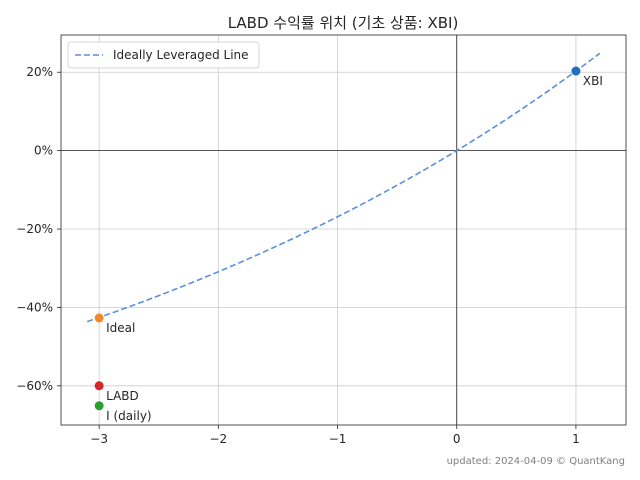 The height and width of the screenshot is (480, 640). What do you see at coordinates (120, 328) in the screenshot?
I see `point-label-ideal: Ideal` at bounding box center [120, 328].